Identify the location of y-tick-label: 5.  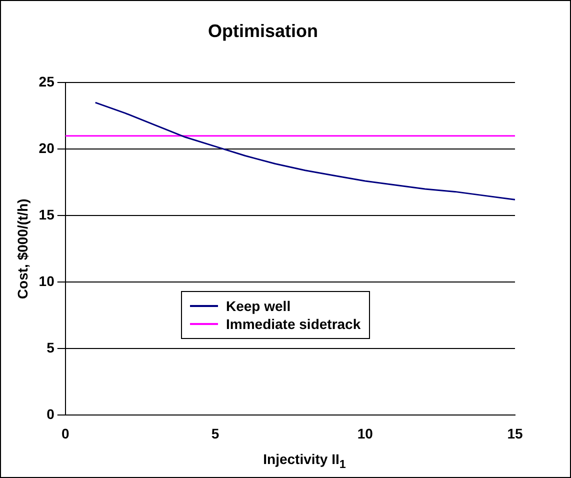
(50, 348).